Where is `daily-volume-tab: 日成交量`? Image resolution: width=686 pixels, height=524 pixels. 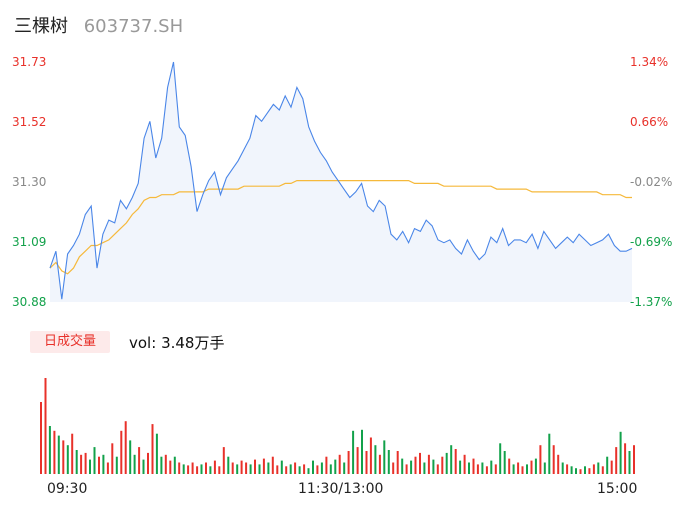 daily-volume-tab: 日成交量 is located at coordinates (70, 342).